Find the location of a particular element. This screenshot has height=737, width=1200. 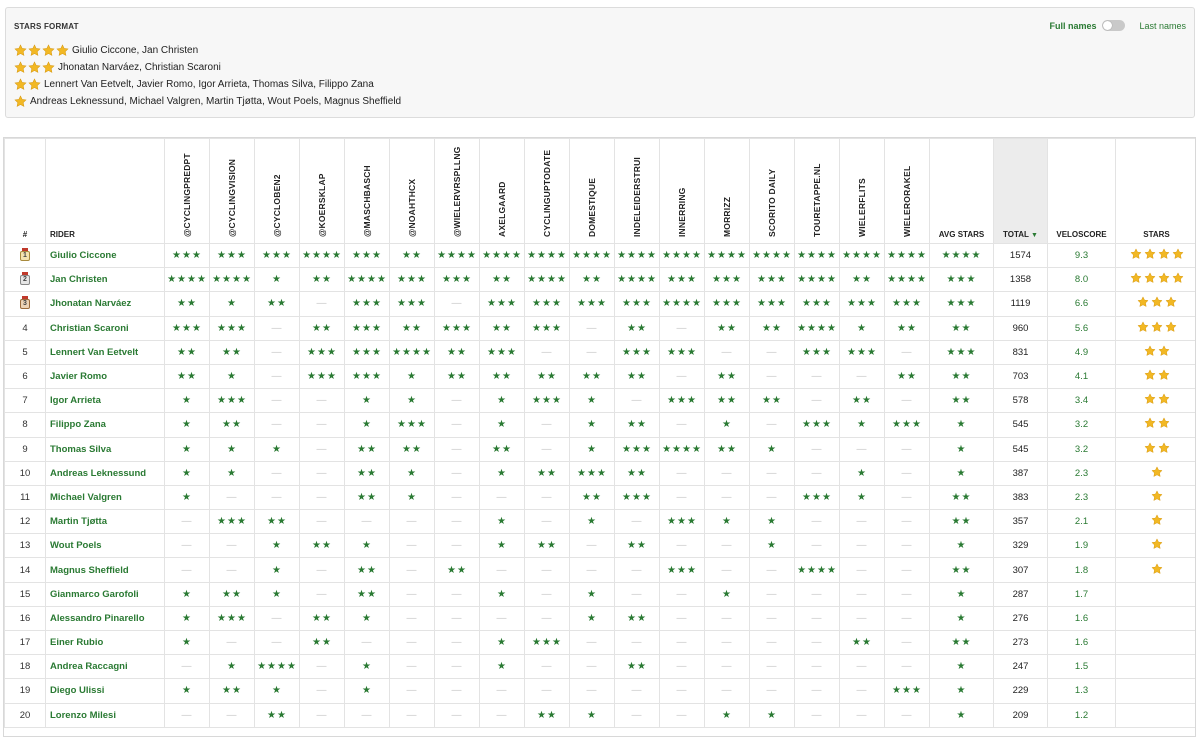

rider-name-link: Michael Valgren is located at coordinates (105, 497).